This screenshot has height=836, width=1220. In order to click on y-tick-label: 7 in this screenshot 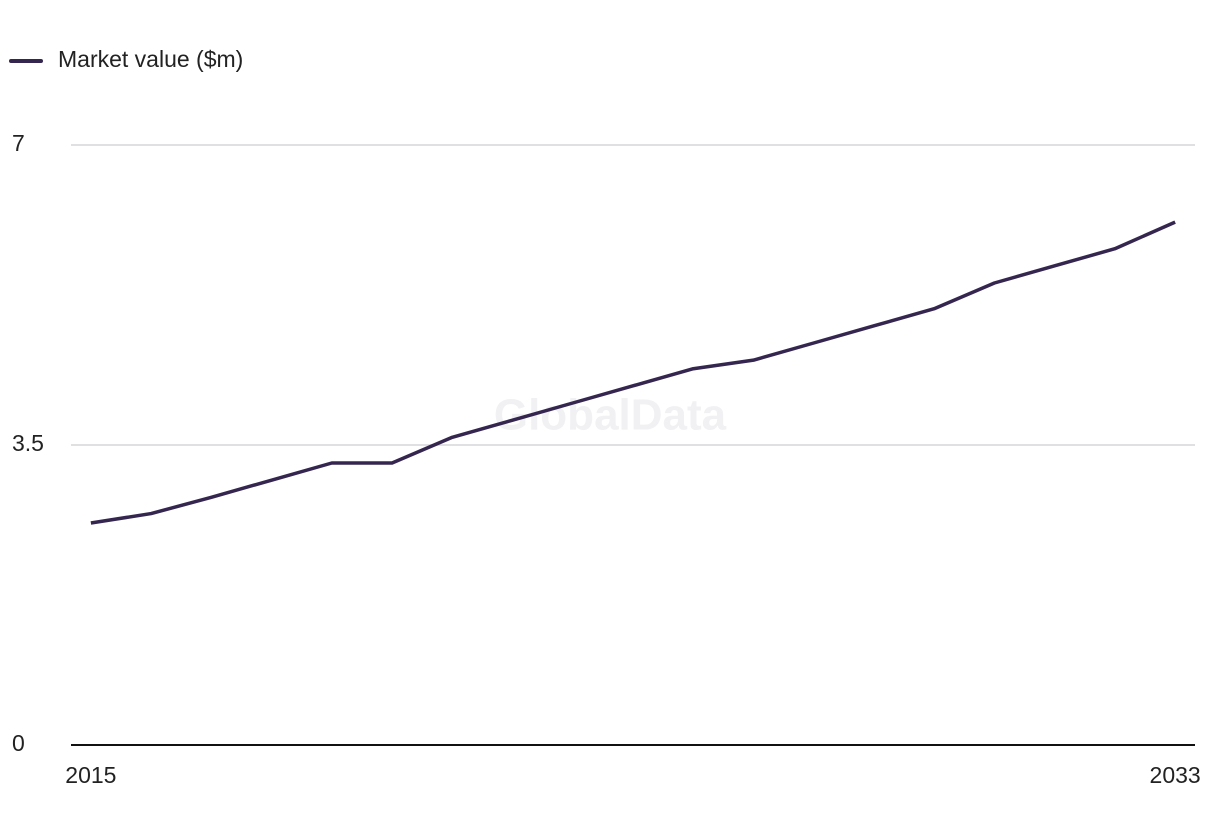, I will do `click(18, 143)`.